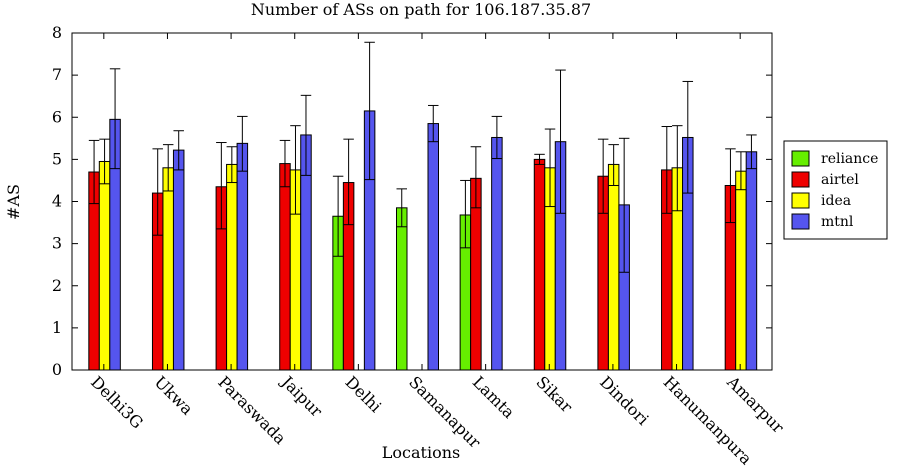 This screenshot has height=468, width=899. Describe the element at coordinates (174, 395) in the screenshot. I see `x-tick-label: Ukwa` at that location.